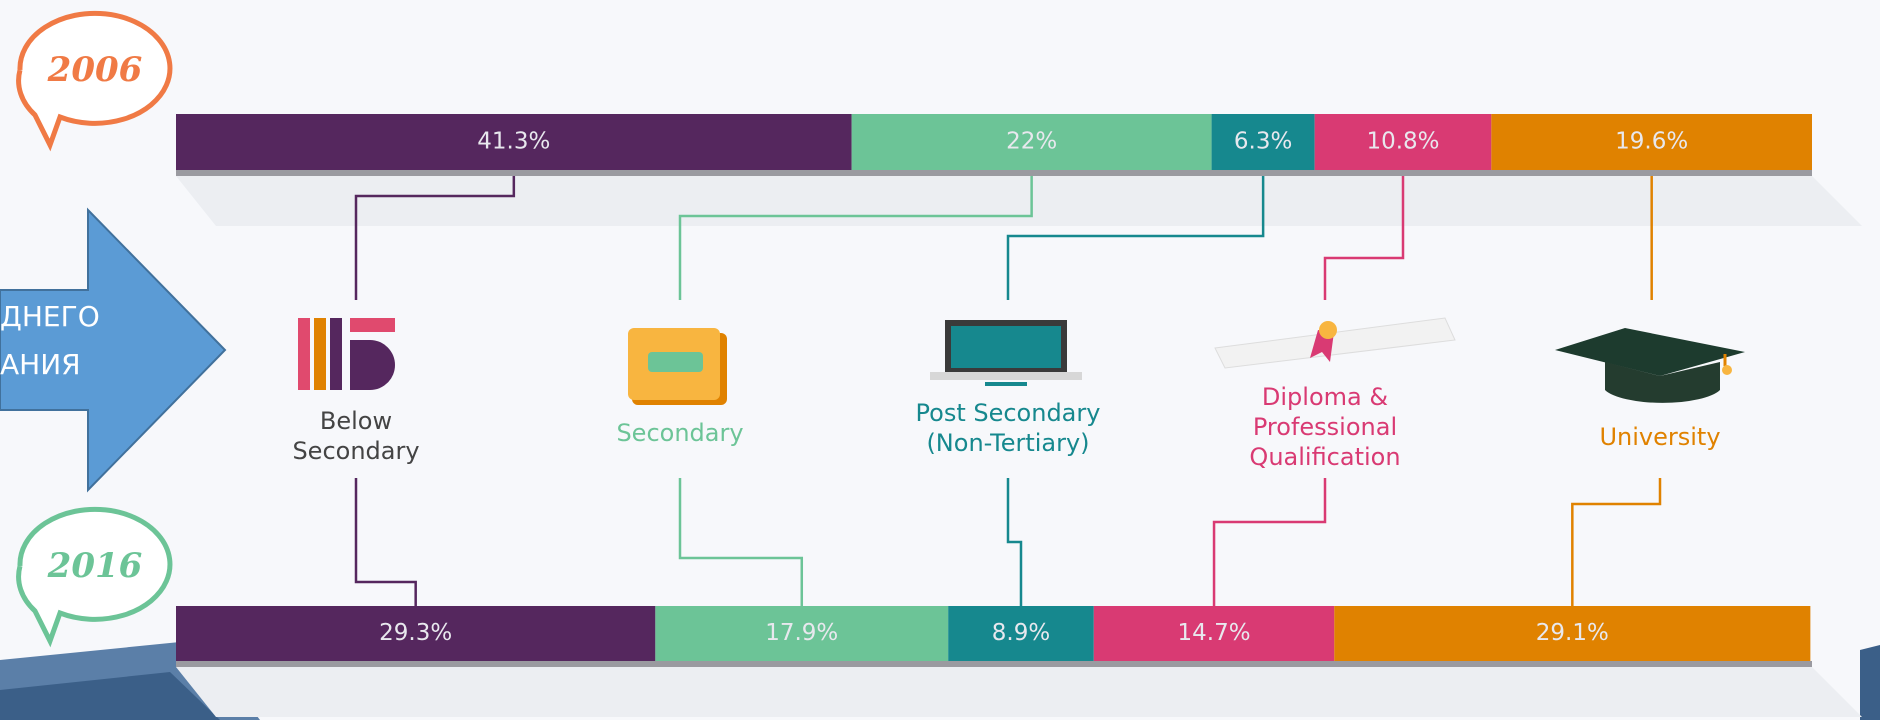  I want to click on arrow, so click(113, 350).